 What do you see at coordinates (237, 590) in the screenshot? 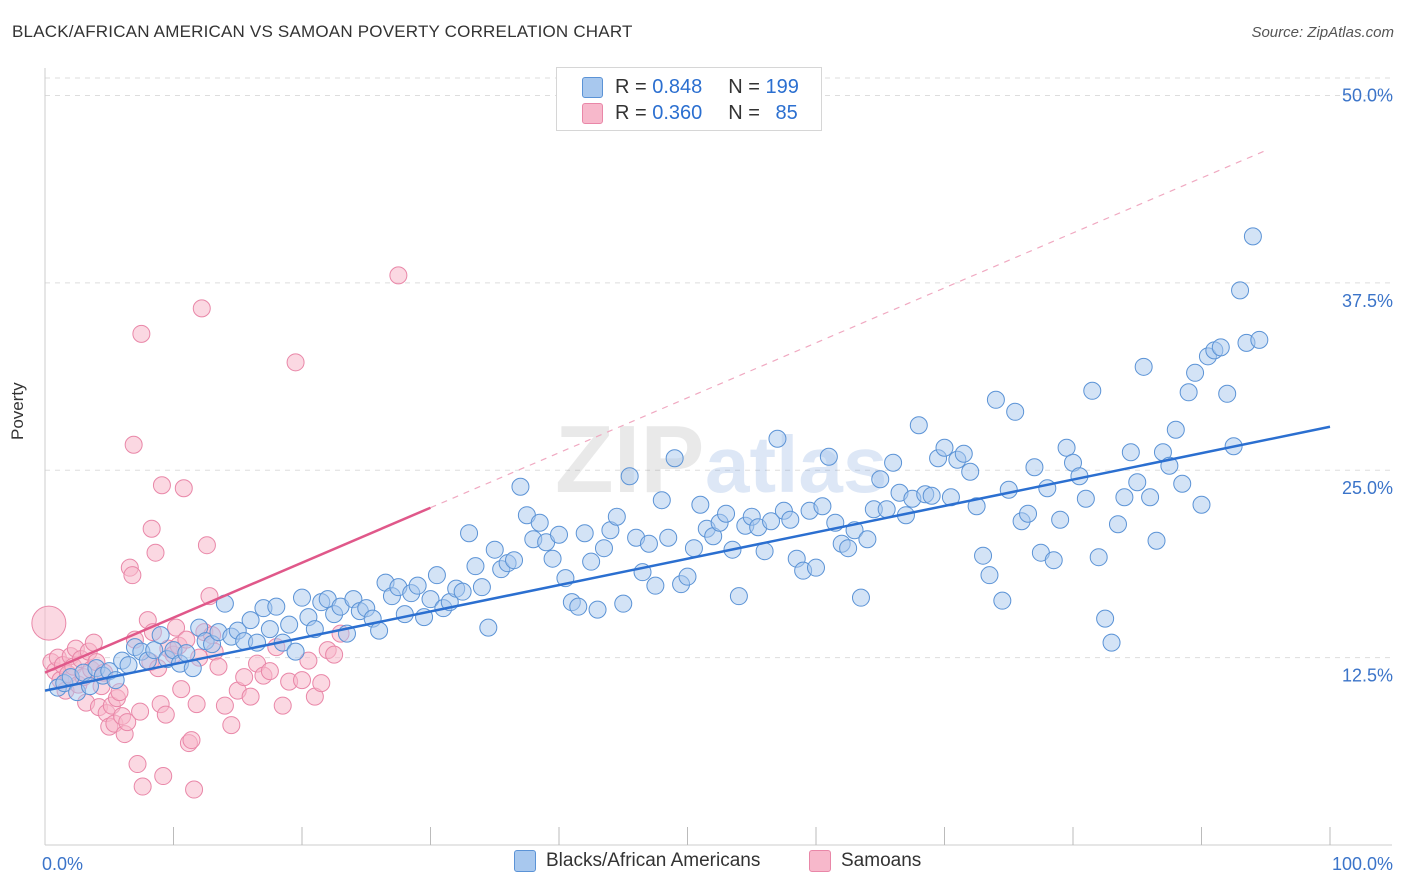
I see `samoans-trend-line` at bounding box center [237, 590].